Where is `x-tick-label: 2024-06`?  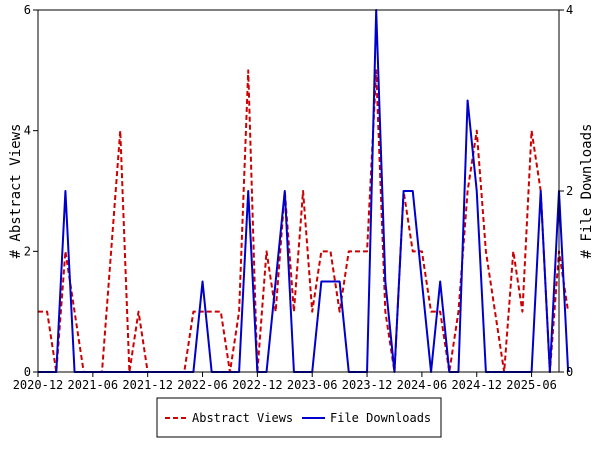
x-tick-label: 2024-06 is located at coordinates (422, 385).